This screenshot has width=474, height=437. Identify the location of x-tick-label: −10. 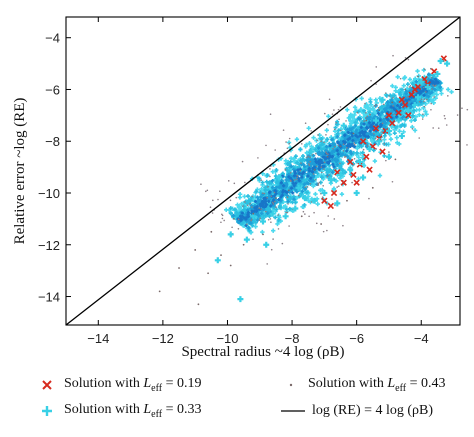
(227, 338).